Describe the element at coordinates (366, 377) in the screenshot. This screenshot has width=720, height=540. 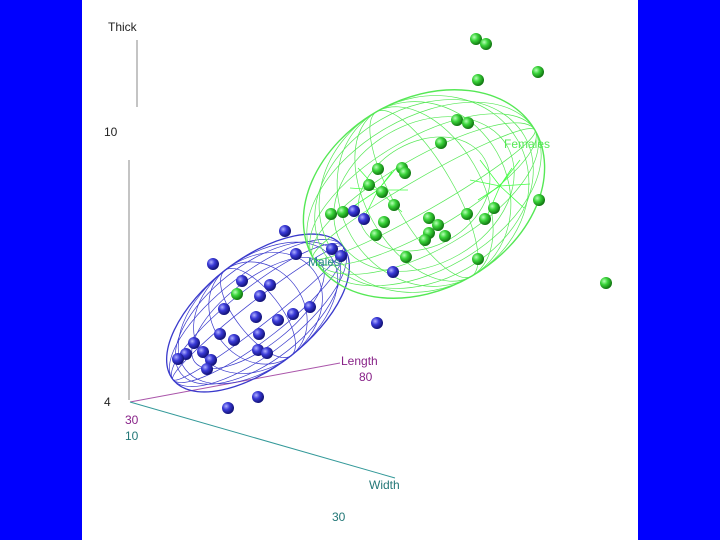
I see `length-tick-label: 80` at that location.